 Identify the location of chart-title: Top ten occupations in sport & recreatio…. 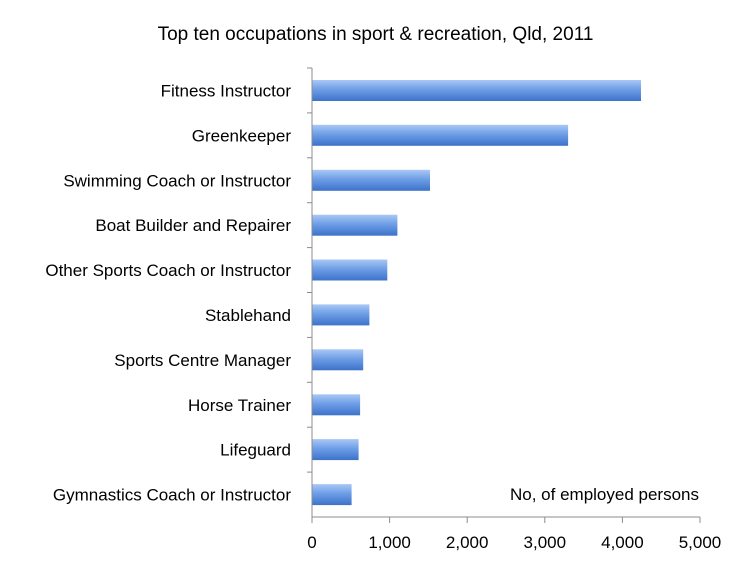
(375, 34).